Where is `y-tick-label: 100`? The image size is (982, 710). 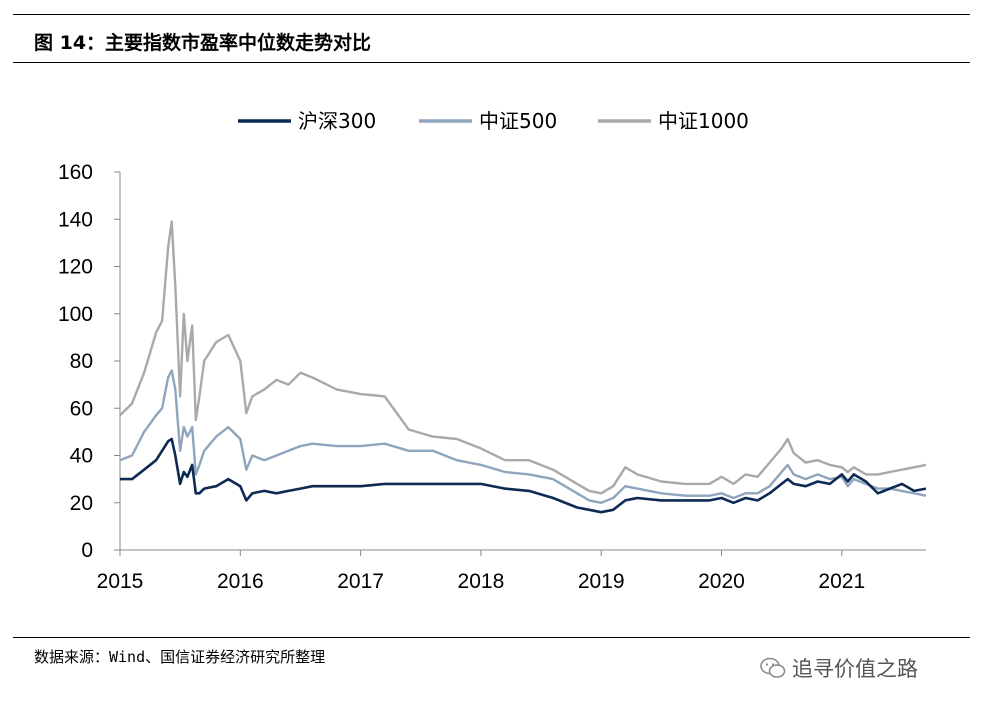
y-tick-label: 100 is located at coordinates (75, 314).